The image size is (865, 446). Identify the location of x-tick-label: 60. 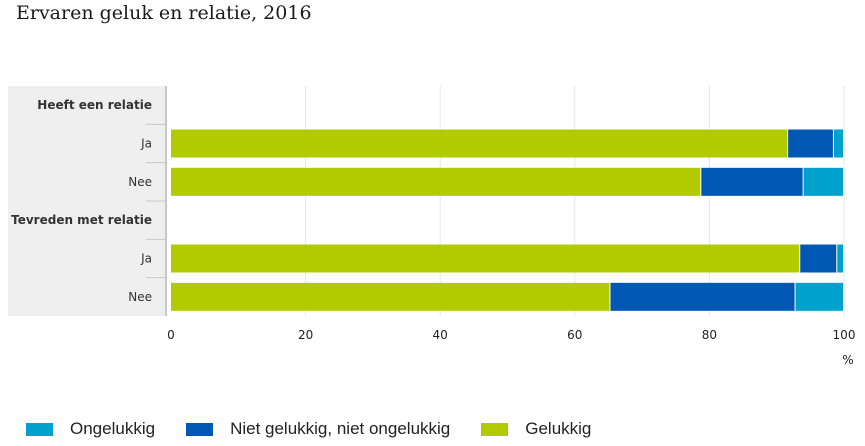
(574, 335).